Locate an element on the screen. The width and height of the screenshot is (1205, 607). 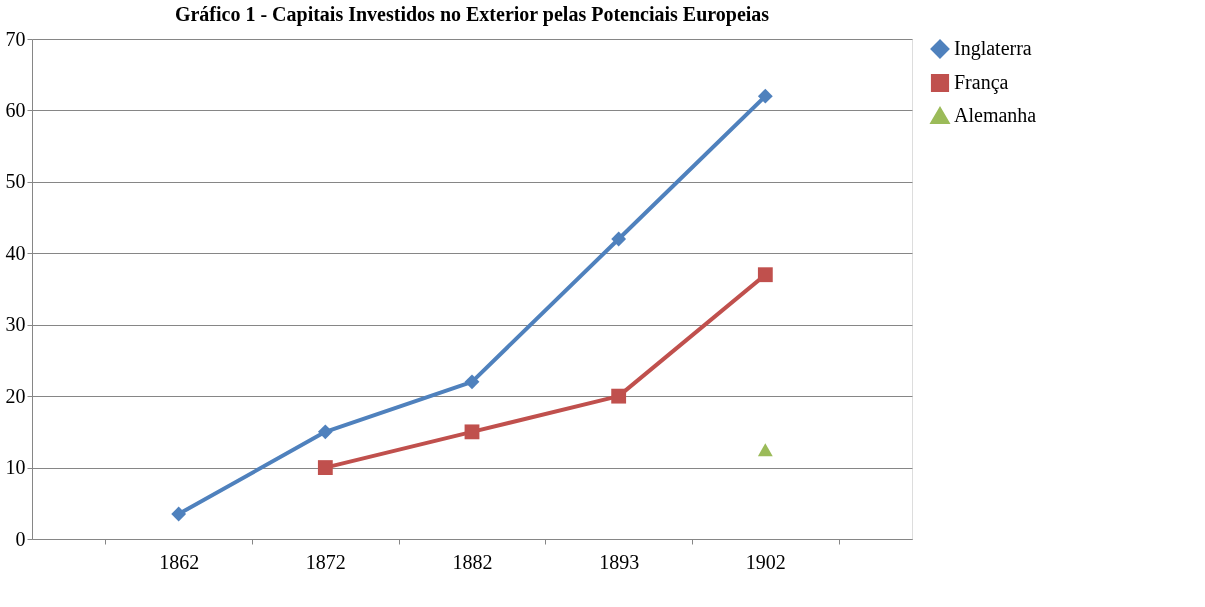
y-tick-label: 30 is located at coordinates (15, 324).